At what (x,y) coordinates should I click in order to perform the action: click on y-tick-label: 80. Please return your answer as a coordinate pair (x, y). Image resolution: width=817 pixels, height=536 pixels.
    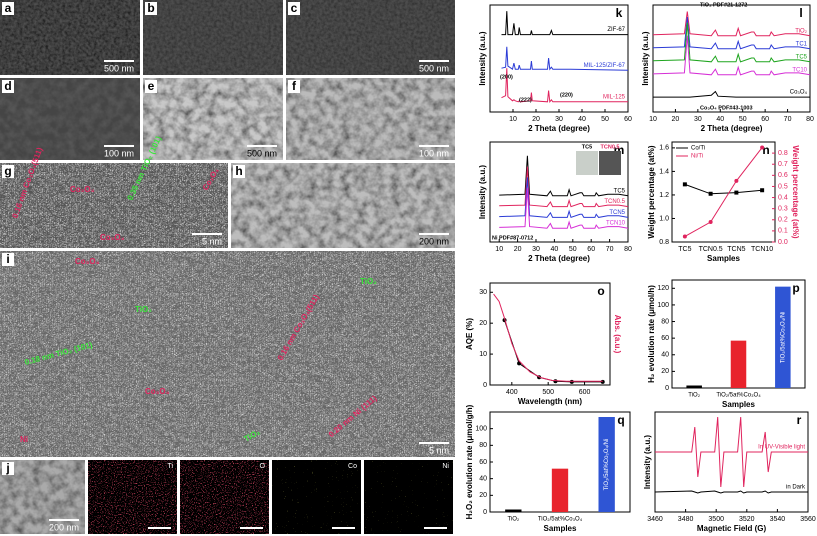
    Looking at the image, I should click on (483, 445).